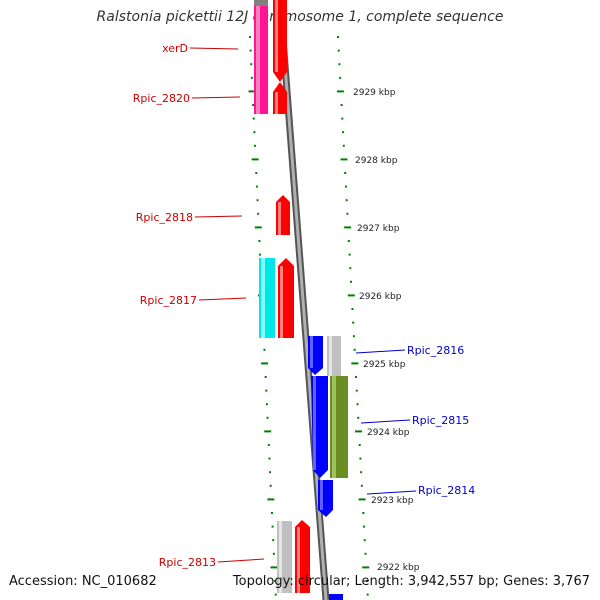  I want to click on scale-label-2924: 2924 kbp, so click(388, 433).